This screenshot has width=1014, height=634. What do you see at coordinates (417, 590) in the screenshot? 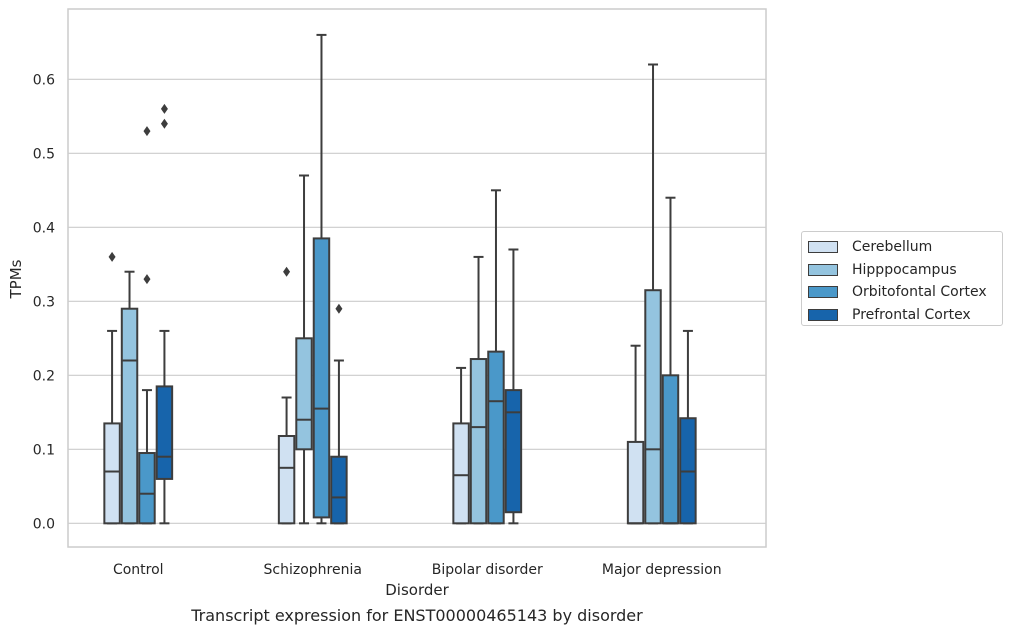
I see `x-axis-title: Disorder` at bounding box center [417, 590].